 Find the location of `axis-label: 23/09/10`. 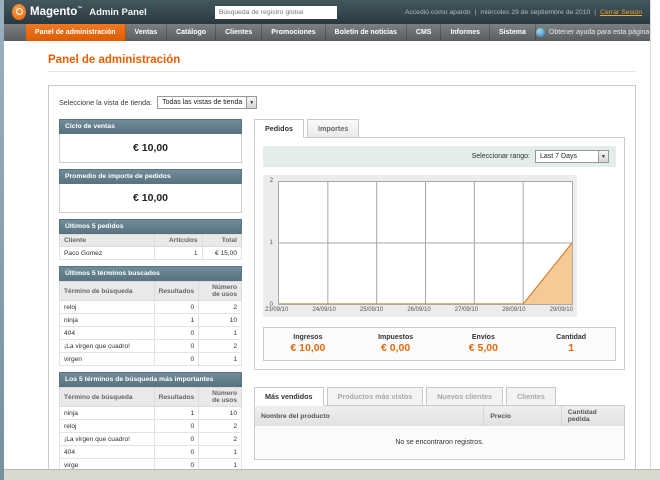

axis-label: 23/09/10 is located at coordinates (277, 310).